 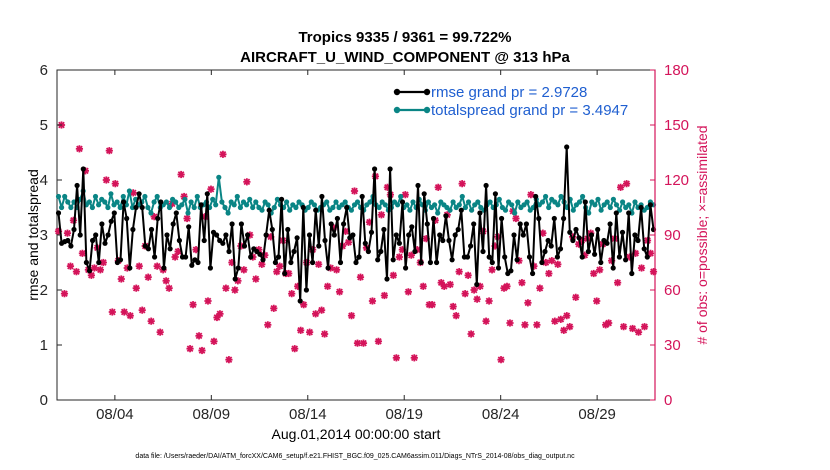 What do you see at coordinates (501, 414) in the screenshot?
I see `x-tick-label: 08/24` at bounding box center [501, 414].